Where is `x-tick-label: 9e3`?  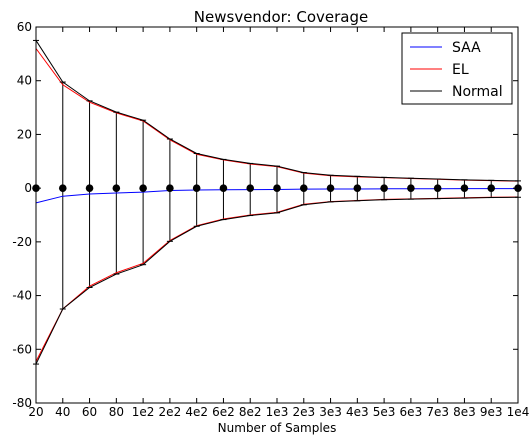 x-tick-label: 9e3 is located at coordinates (491, 412).